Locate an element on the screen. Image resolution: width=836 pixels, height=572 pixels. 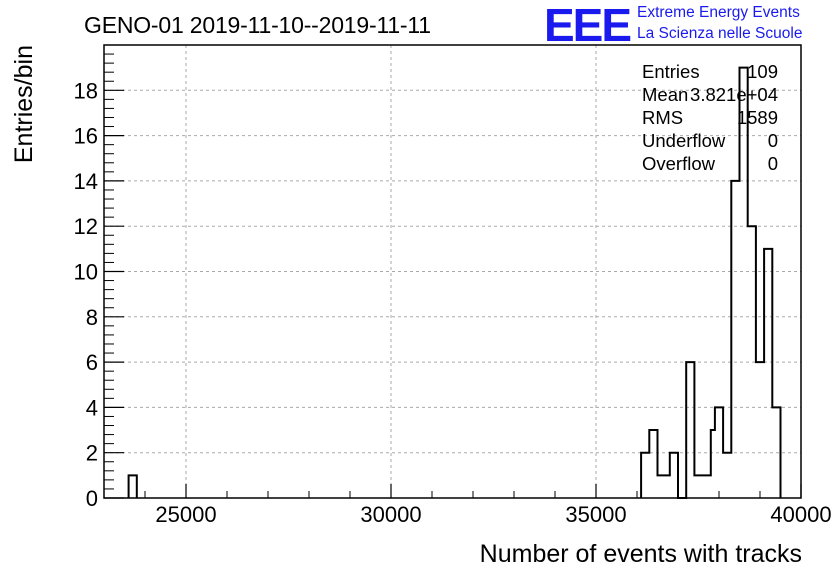
y-tick-label: 12 is located at coordinates (86, 226).